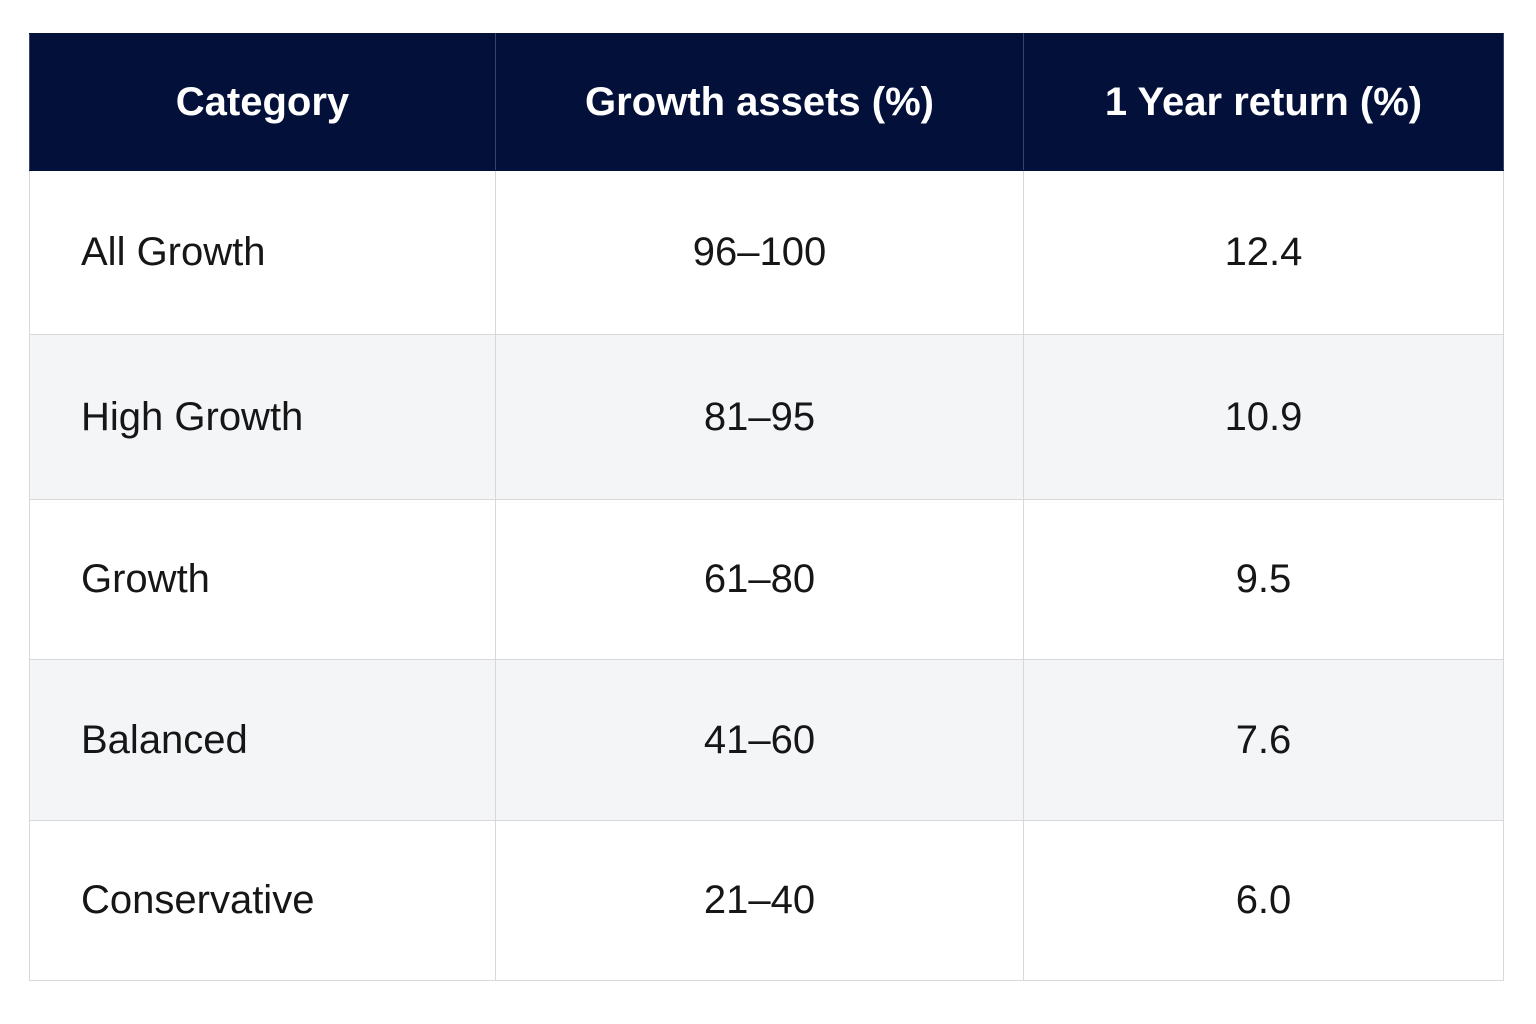  What do you see at coordinates (262, 579) in the screenshot?
I see `category-cell: Growth` at bounding box center [262, 579].